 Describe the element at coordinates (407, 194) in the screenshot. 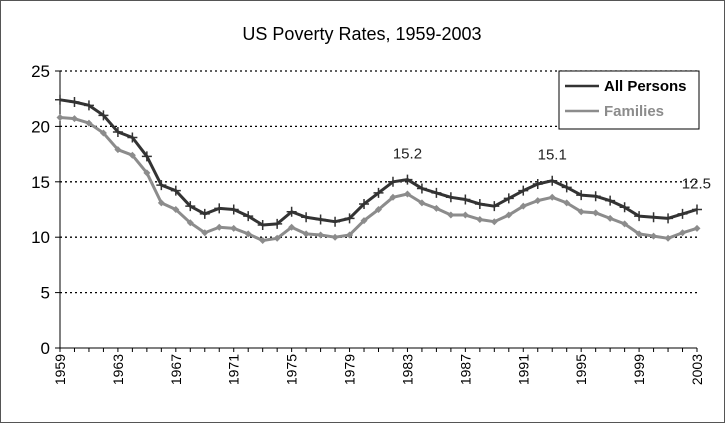

I see `point-families-1983` at that location.